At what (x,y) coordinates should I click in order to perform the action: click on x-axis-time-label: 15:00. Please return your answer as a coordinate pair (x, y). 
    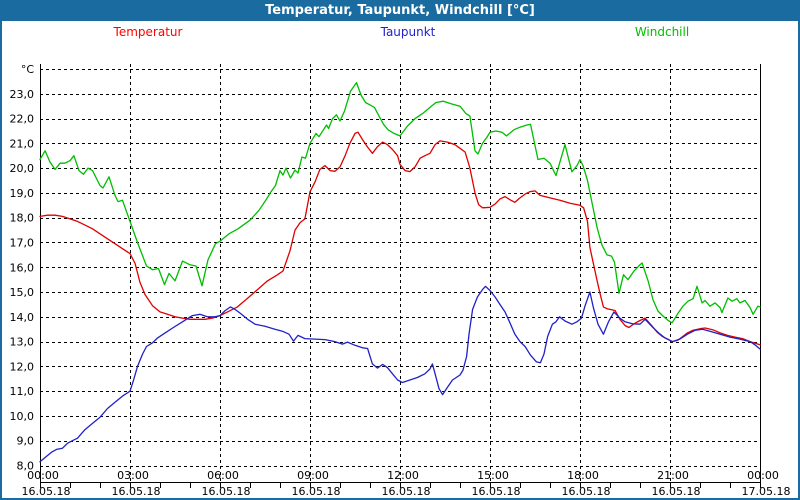
    Looking at the image, I should click on (493, 475).